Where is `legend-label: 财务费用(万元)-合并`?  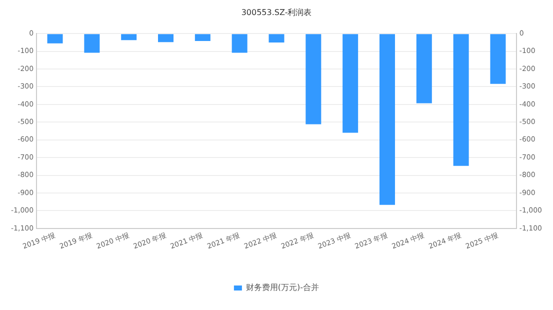
legend-label: 财务费用(万元)-合并 is located at coordinates (283, 287).